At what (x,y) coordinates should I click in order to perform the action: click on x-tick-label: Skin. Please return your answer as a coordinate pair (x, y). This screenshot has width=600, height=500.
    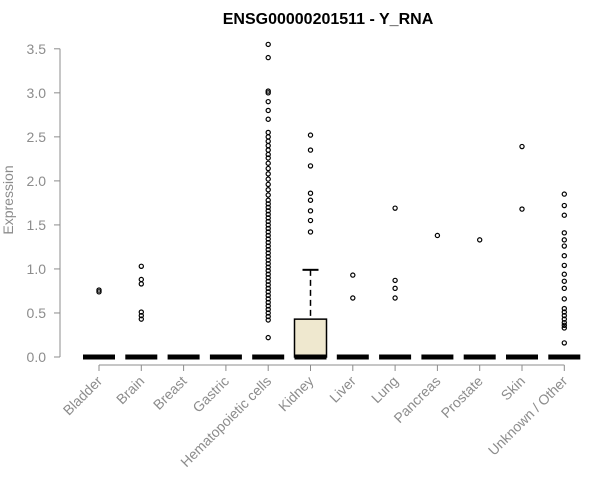
    Looking at the image, I should click on (513, 388).